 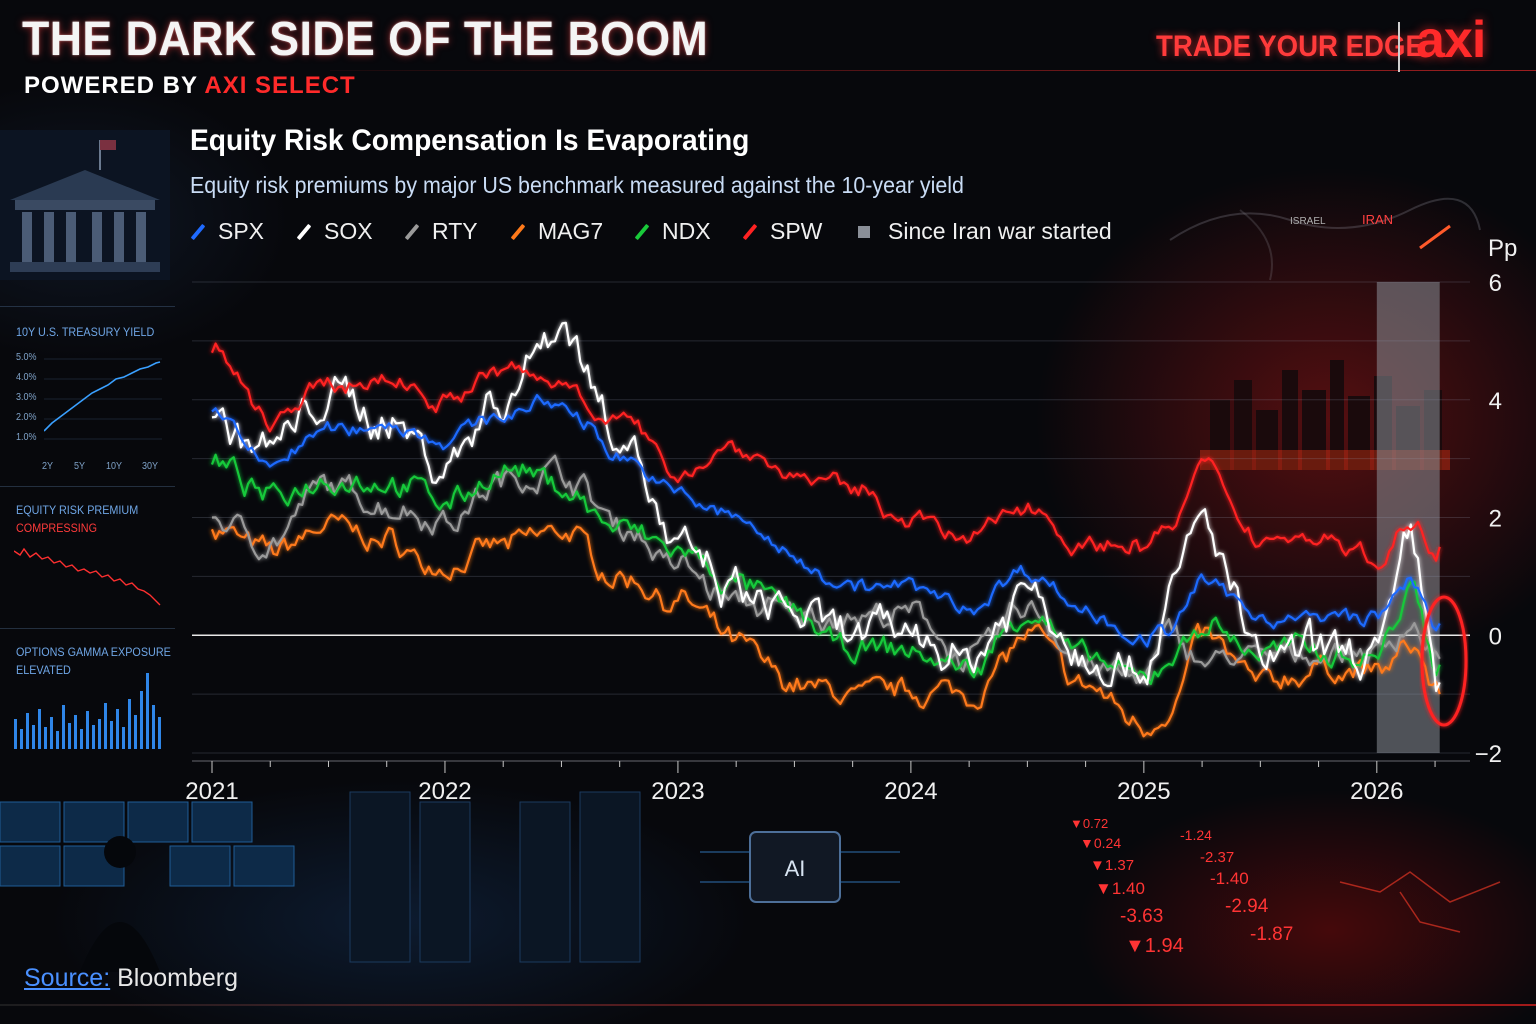 I want to click on yield-panel-label: 10Y U.S. TREASURY YIELD, so click(x=85, y=332).